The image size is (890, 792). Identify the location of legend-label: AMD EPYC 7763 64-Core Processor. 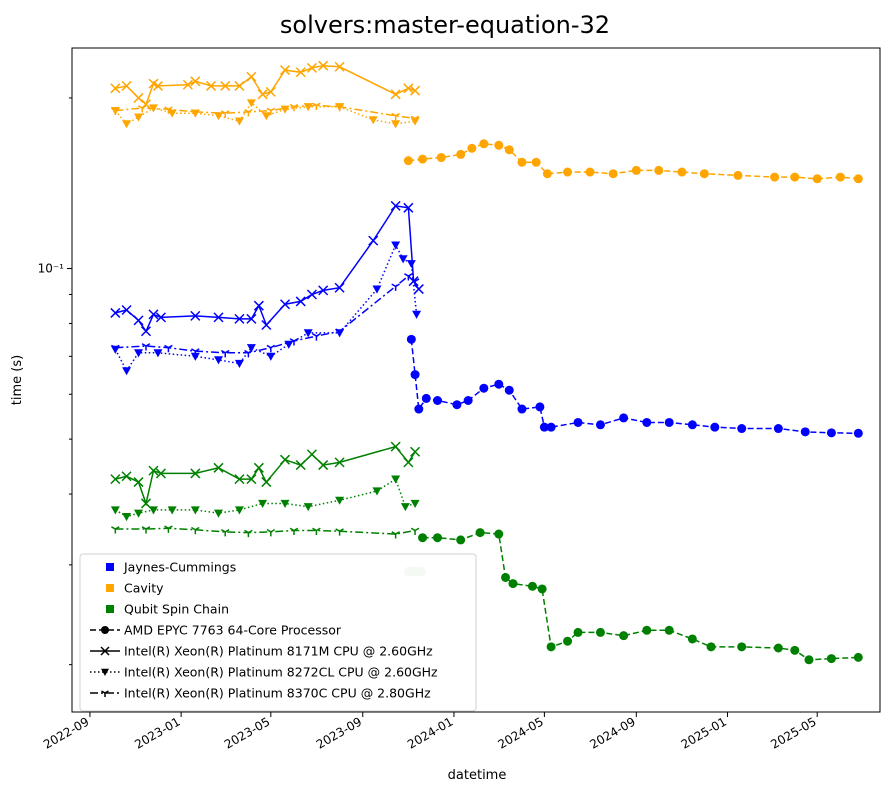
(233, 630).